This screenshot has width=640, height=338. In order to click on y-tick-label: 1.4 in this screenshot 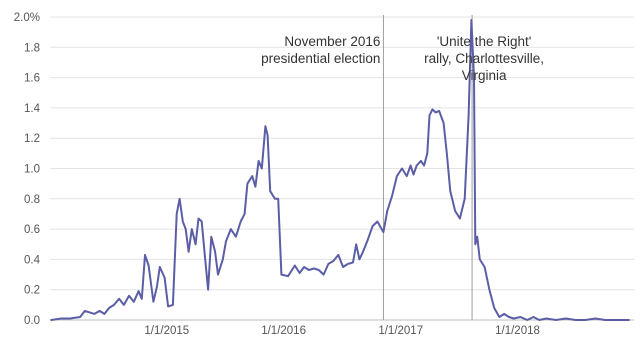, I will do `click(32, 109)`.